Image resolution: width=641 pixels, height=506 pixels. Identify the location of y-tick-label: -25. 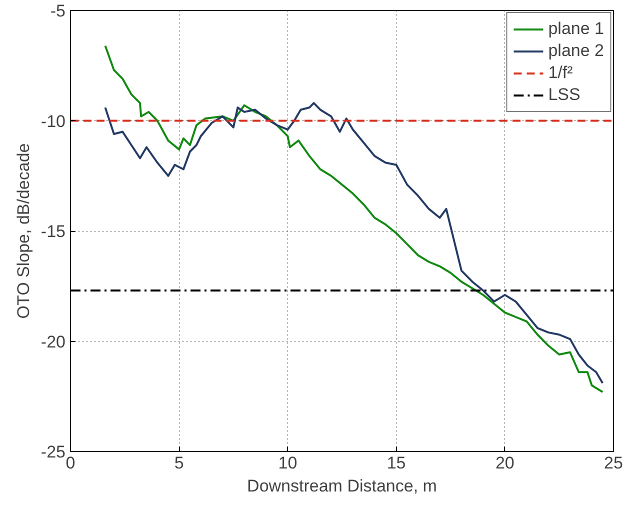
(53, 452).